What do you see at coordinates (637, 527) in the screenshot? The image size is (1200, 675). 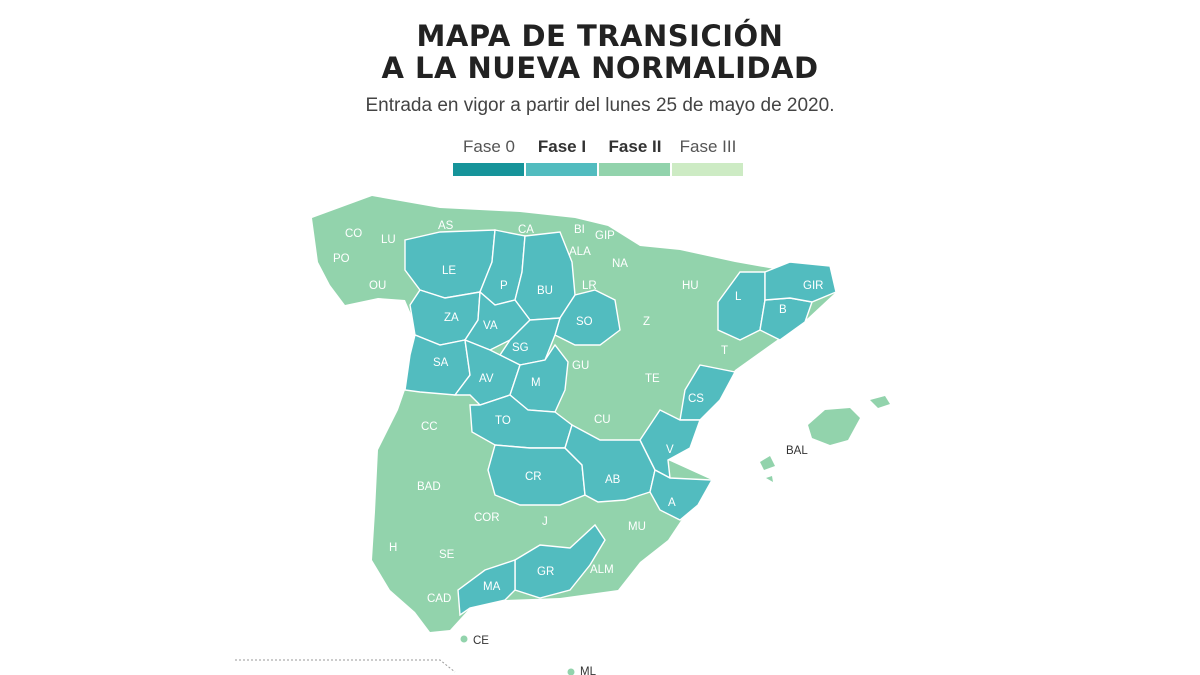 I see `label-MU: MU` at bounding box center [637, 527].